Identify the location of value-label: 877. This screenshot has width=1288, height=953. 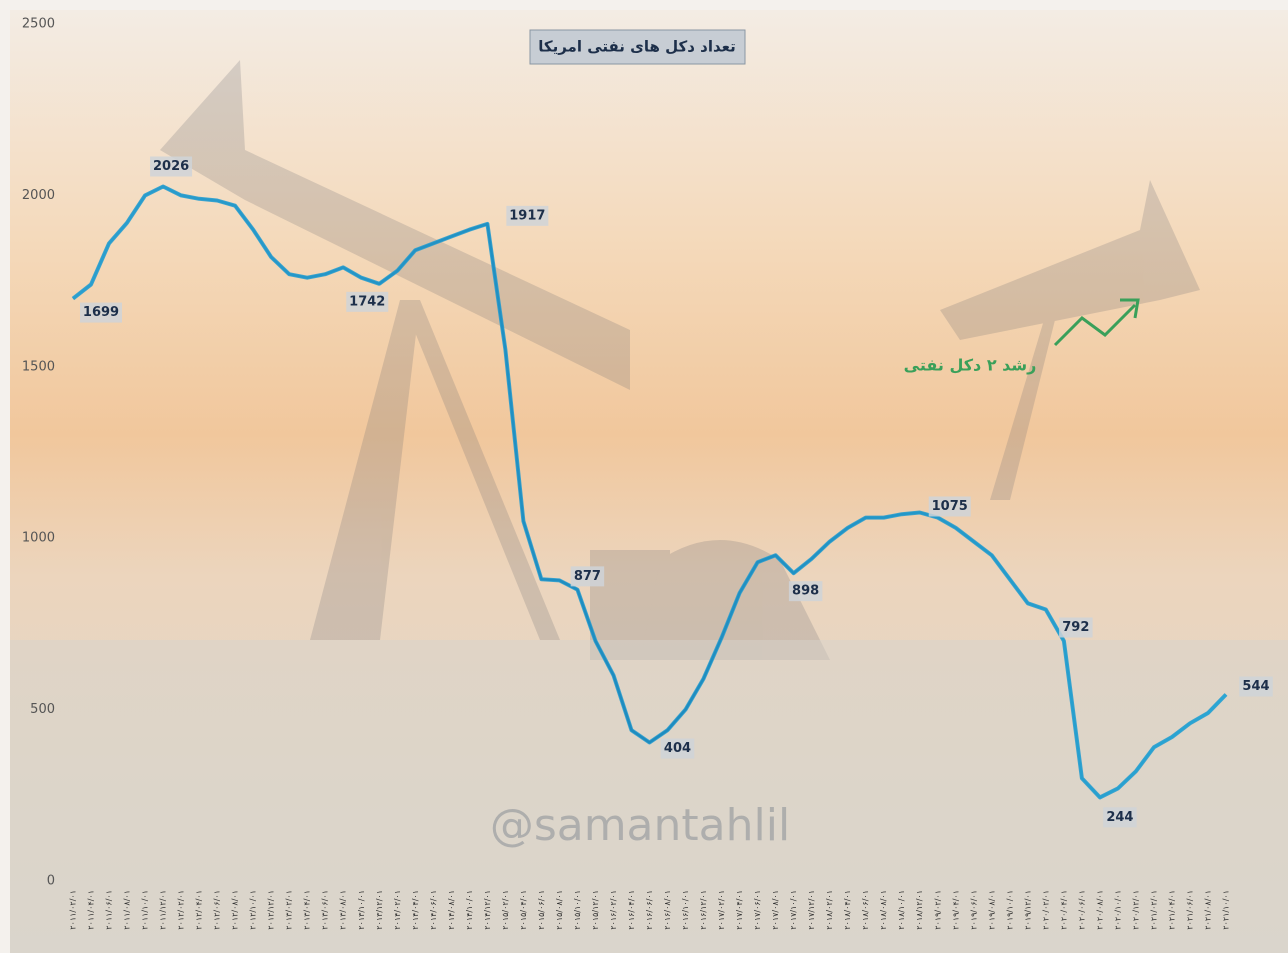
(587, 576).